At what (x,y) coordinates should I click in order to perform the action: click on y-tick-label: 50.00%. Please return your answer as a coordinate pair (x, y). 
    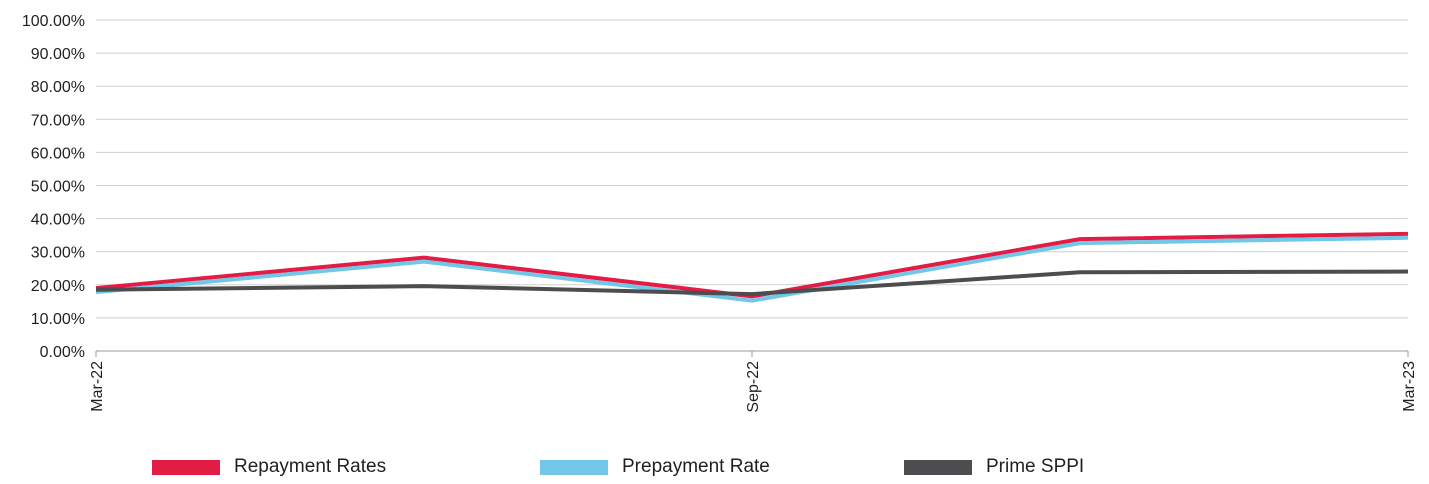
    Looking at the image, I should click on (58, 187).